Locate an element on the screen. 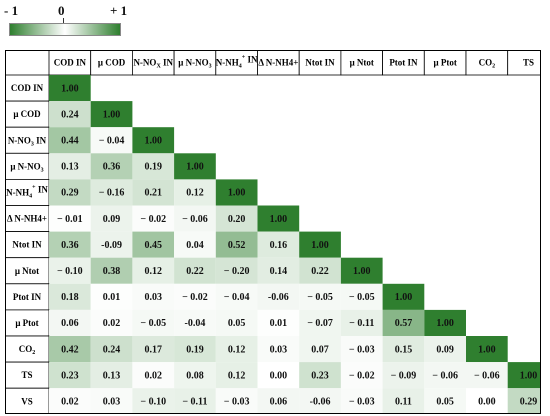 The image size is (550, 416). matrix-cell-value: − 0.10 is located at coordinates (153, 402).